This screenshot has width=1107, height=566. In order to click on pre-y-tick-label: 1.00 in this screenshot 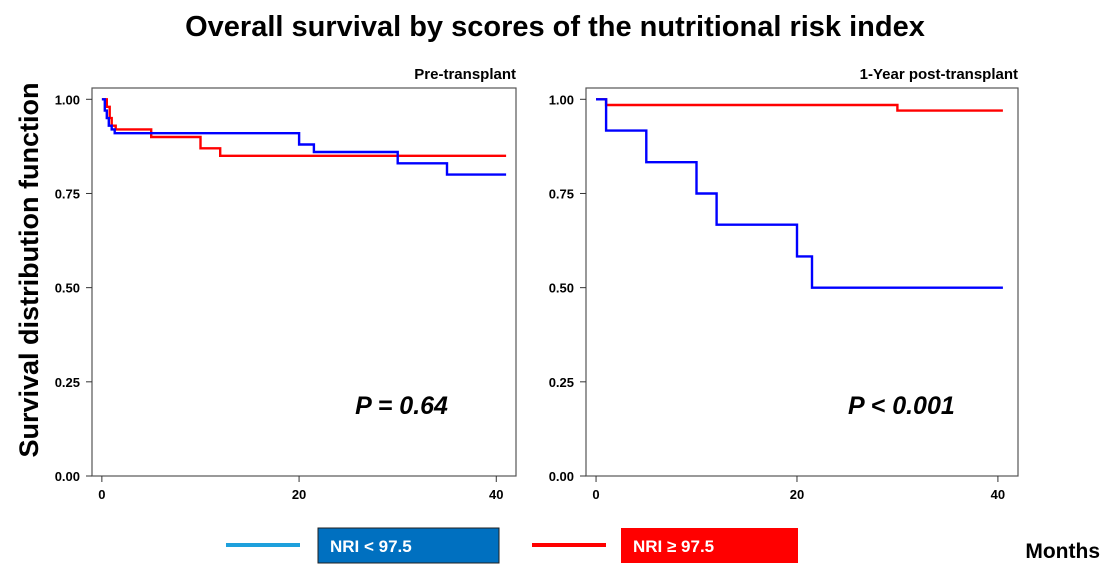, I will do `click(67, 99)`.